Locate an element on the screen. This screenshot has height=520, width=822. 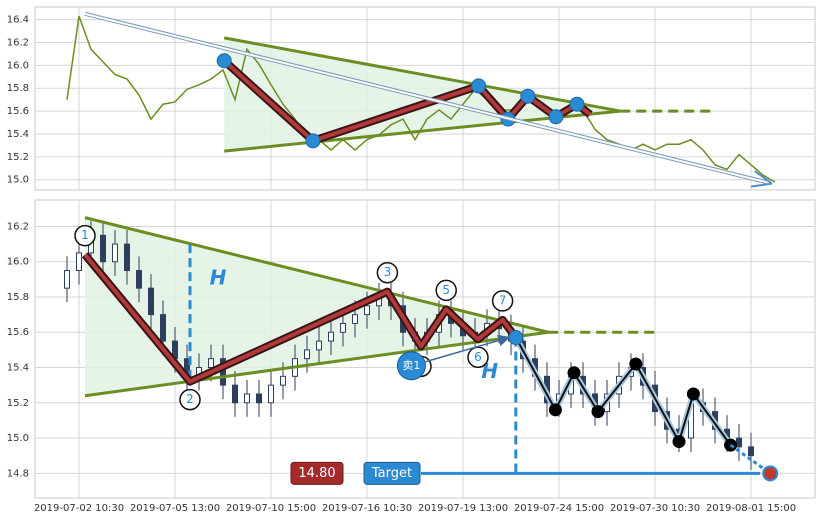
target-value-box is located at coordinates (317, 473).